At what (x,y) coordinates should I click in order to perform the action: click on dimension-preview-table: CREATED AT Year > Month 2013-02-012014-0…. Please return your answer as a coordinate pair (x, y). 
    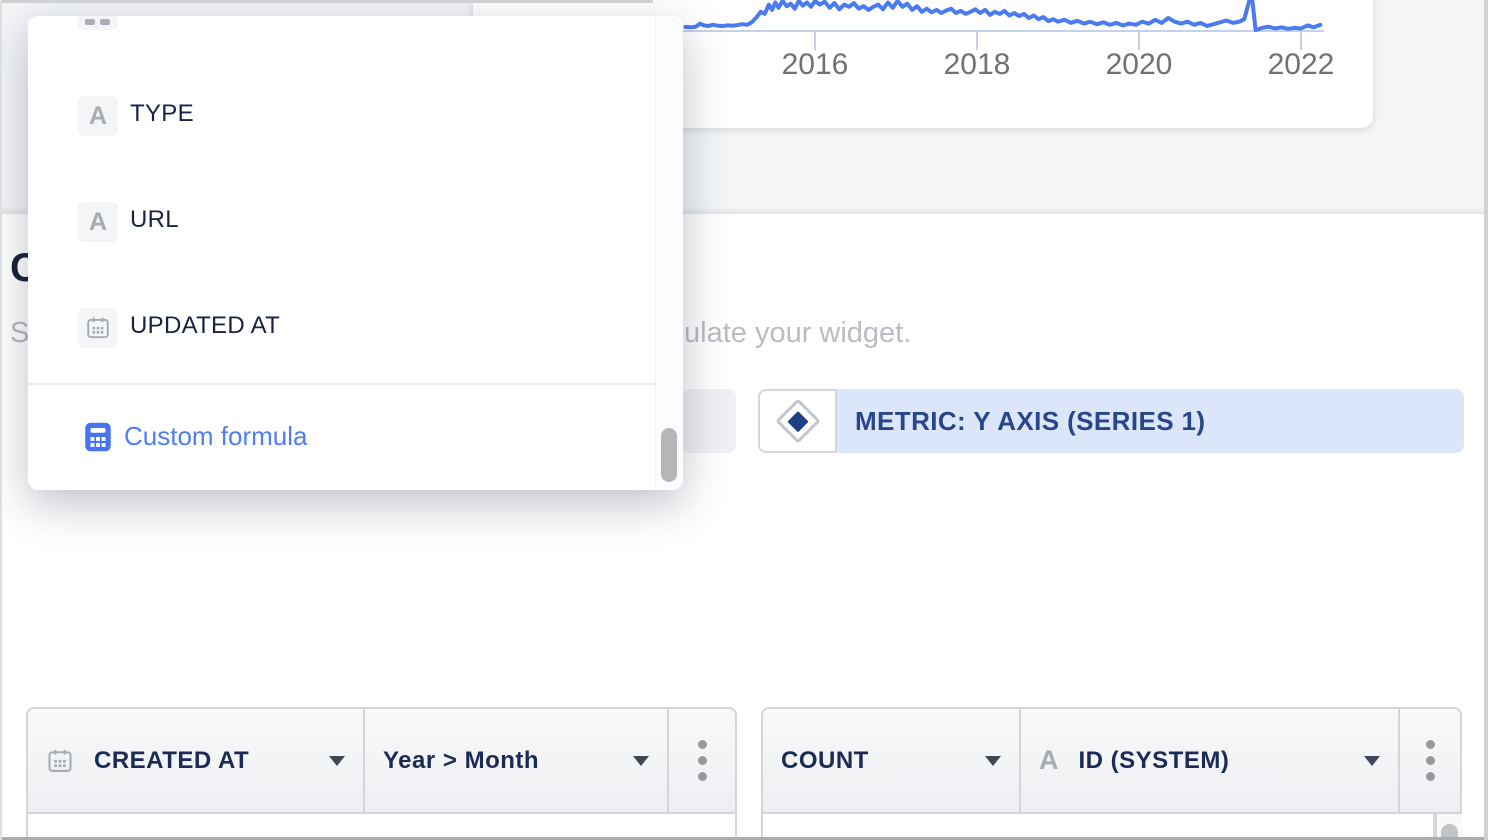
    Looking at the image, I should click on (381, 773).